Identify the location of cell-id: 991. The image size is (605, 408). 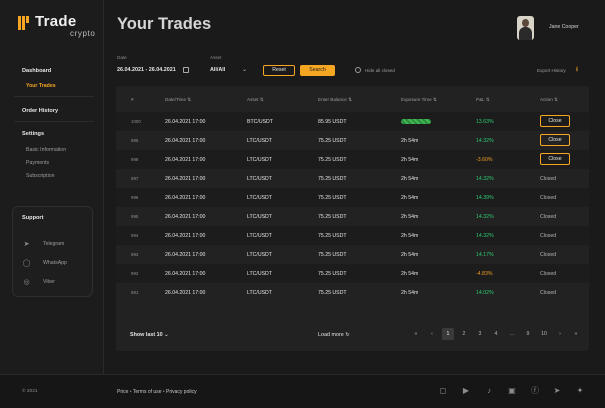
(135, 292).